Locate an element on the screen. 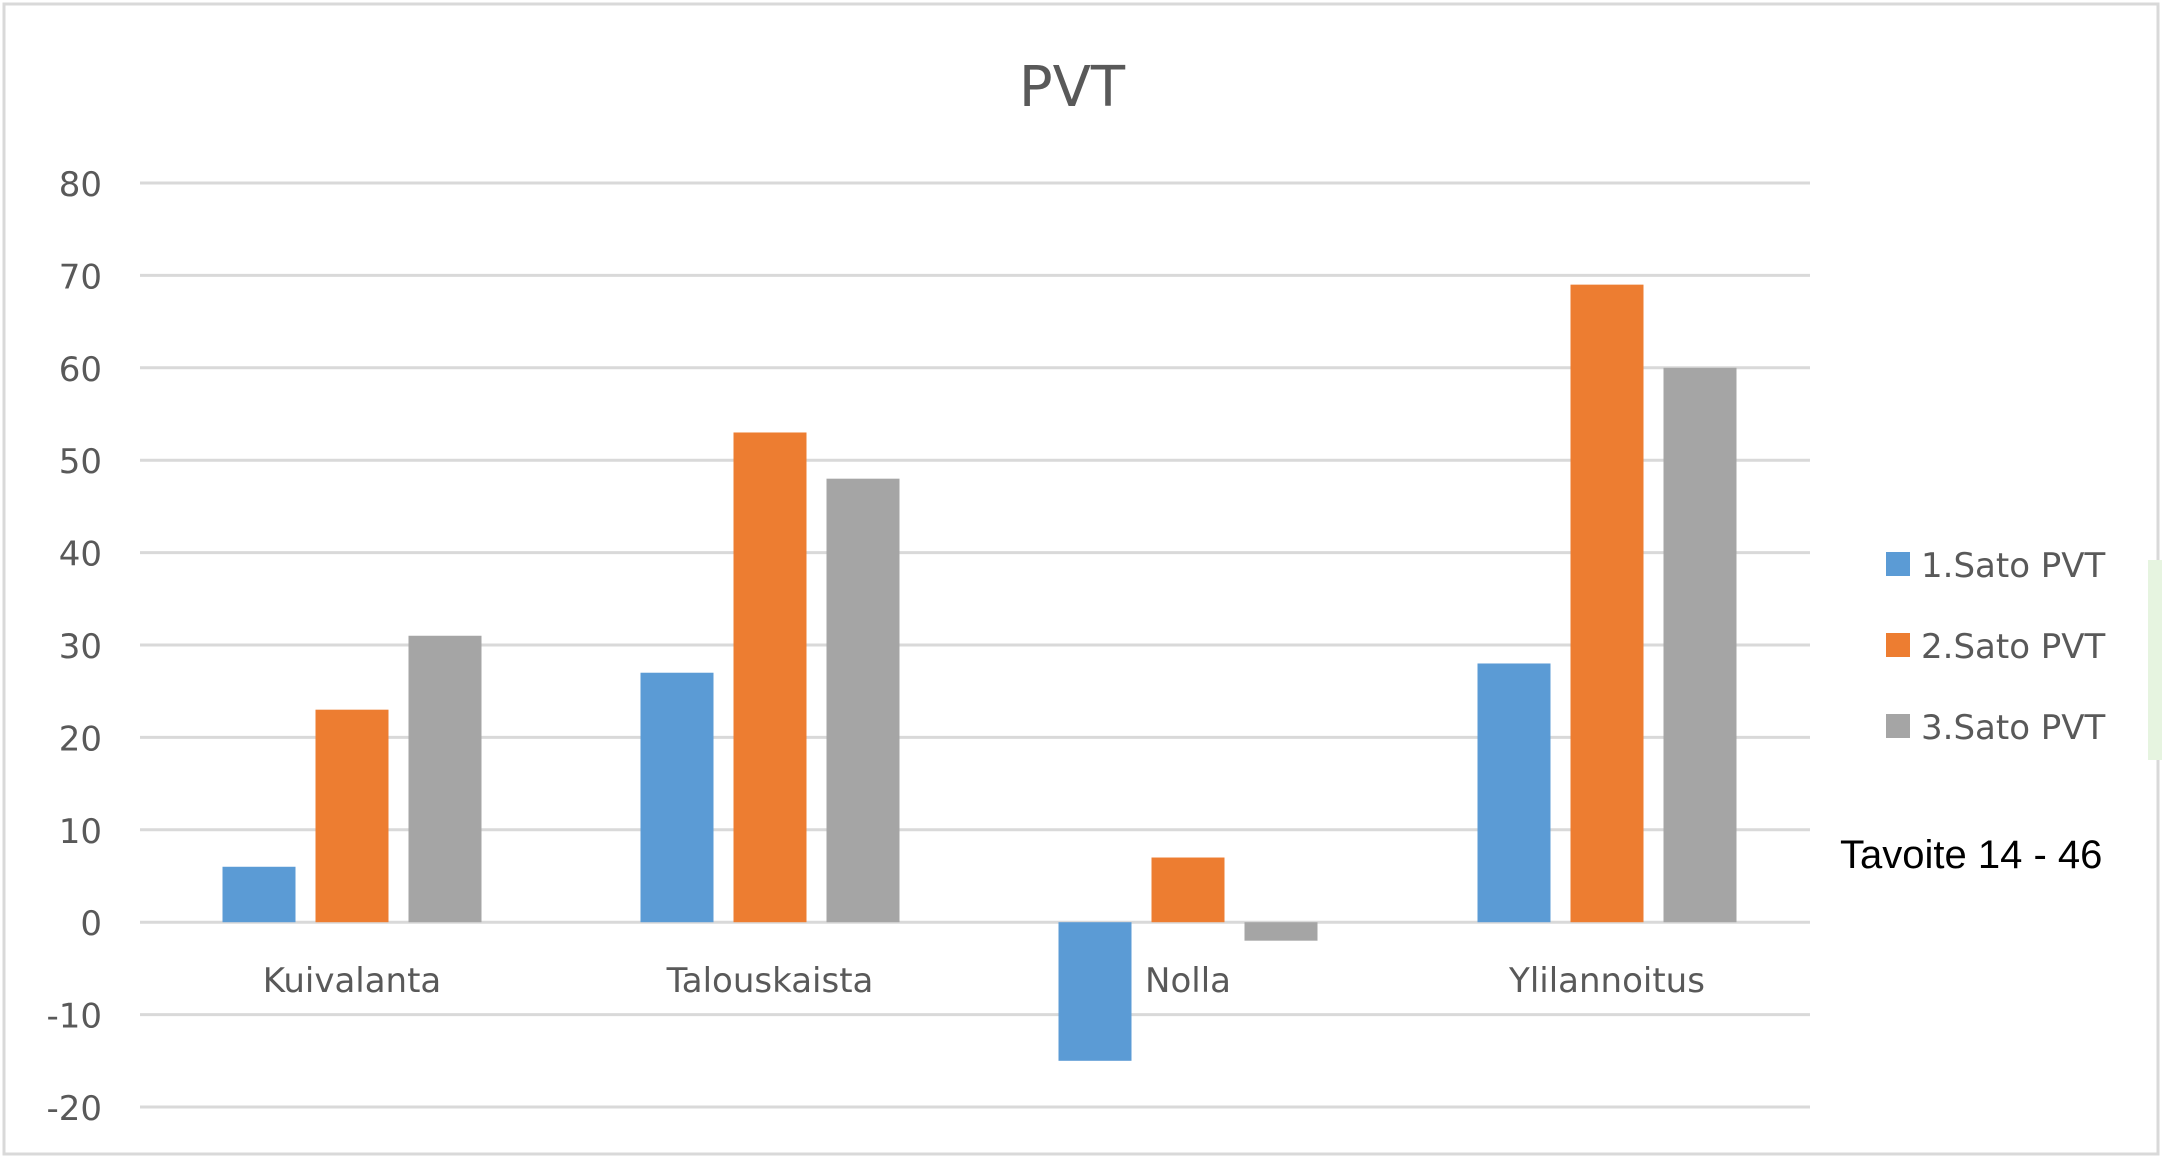  x-category-label: Kuivalanta is located at coordinates (352, 981).